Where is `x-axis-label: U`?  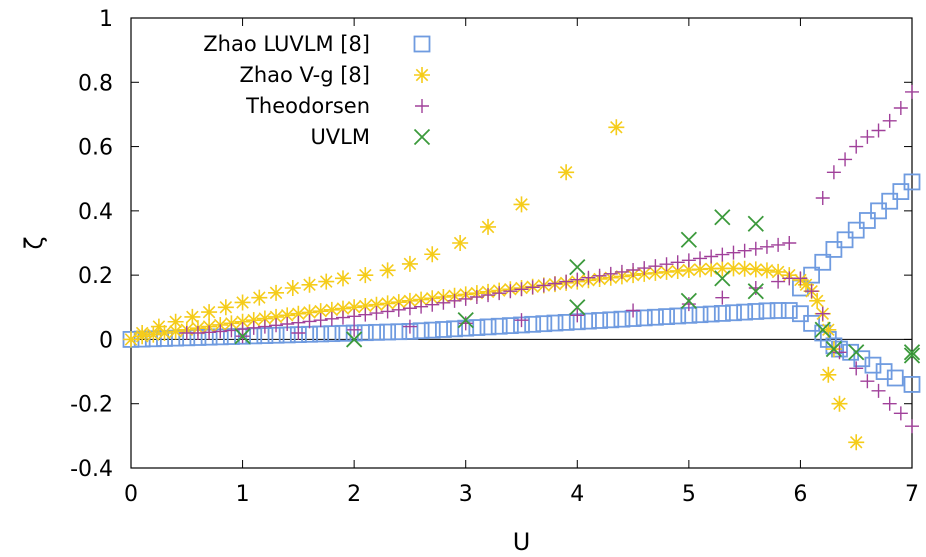
x-axis-label: U is located at coordinates (522, 542).